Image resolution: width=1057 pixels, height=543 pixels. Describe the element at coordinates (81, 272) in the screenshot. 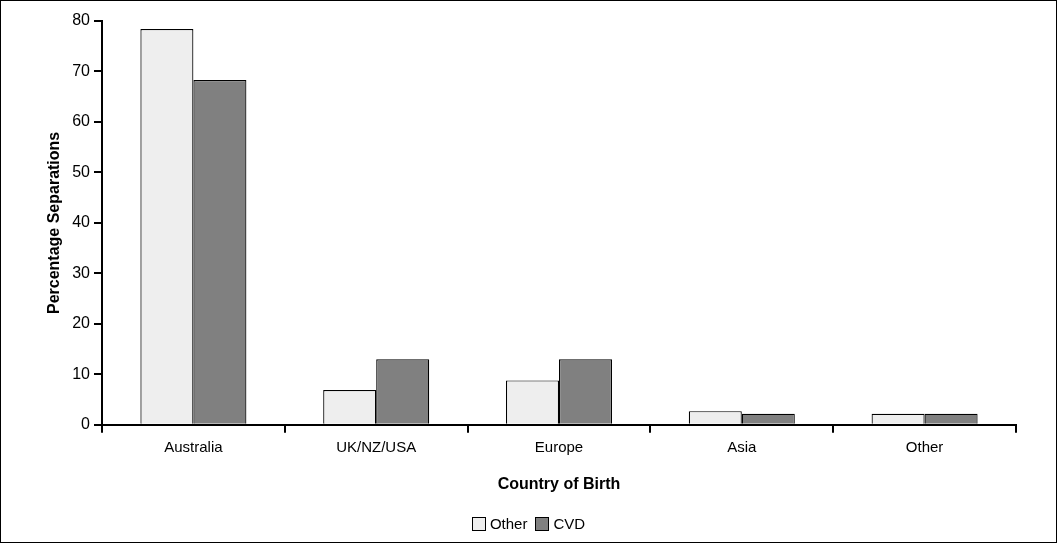

I see `y-tick-label: 30` at that location.